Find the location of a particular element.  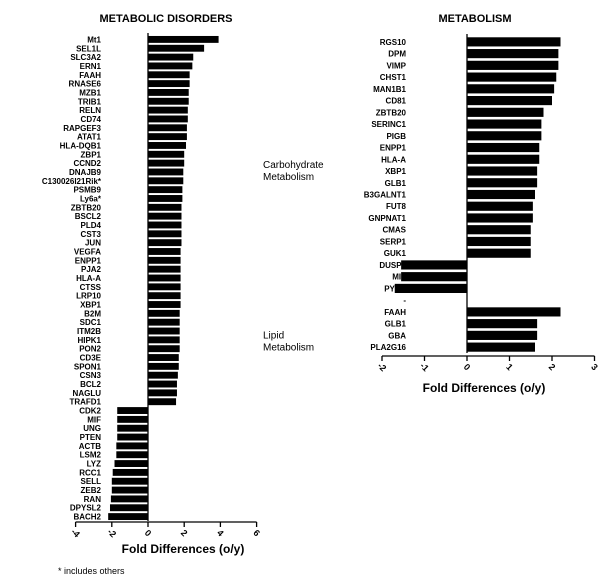

x-tick-label: -1 is located at coordinates (424, 367).